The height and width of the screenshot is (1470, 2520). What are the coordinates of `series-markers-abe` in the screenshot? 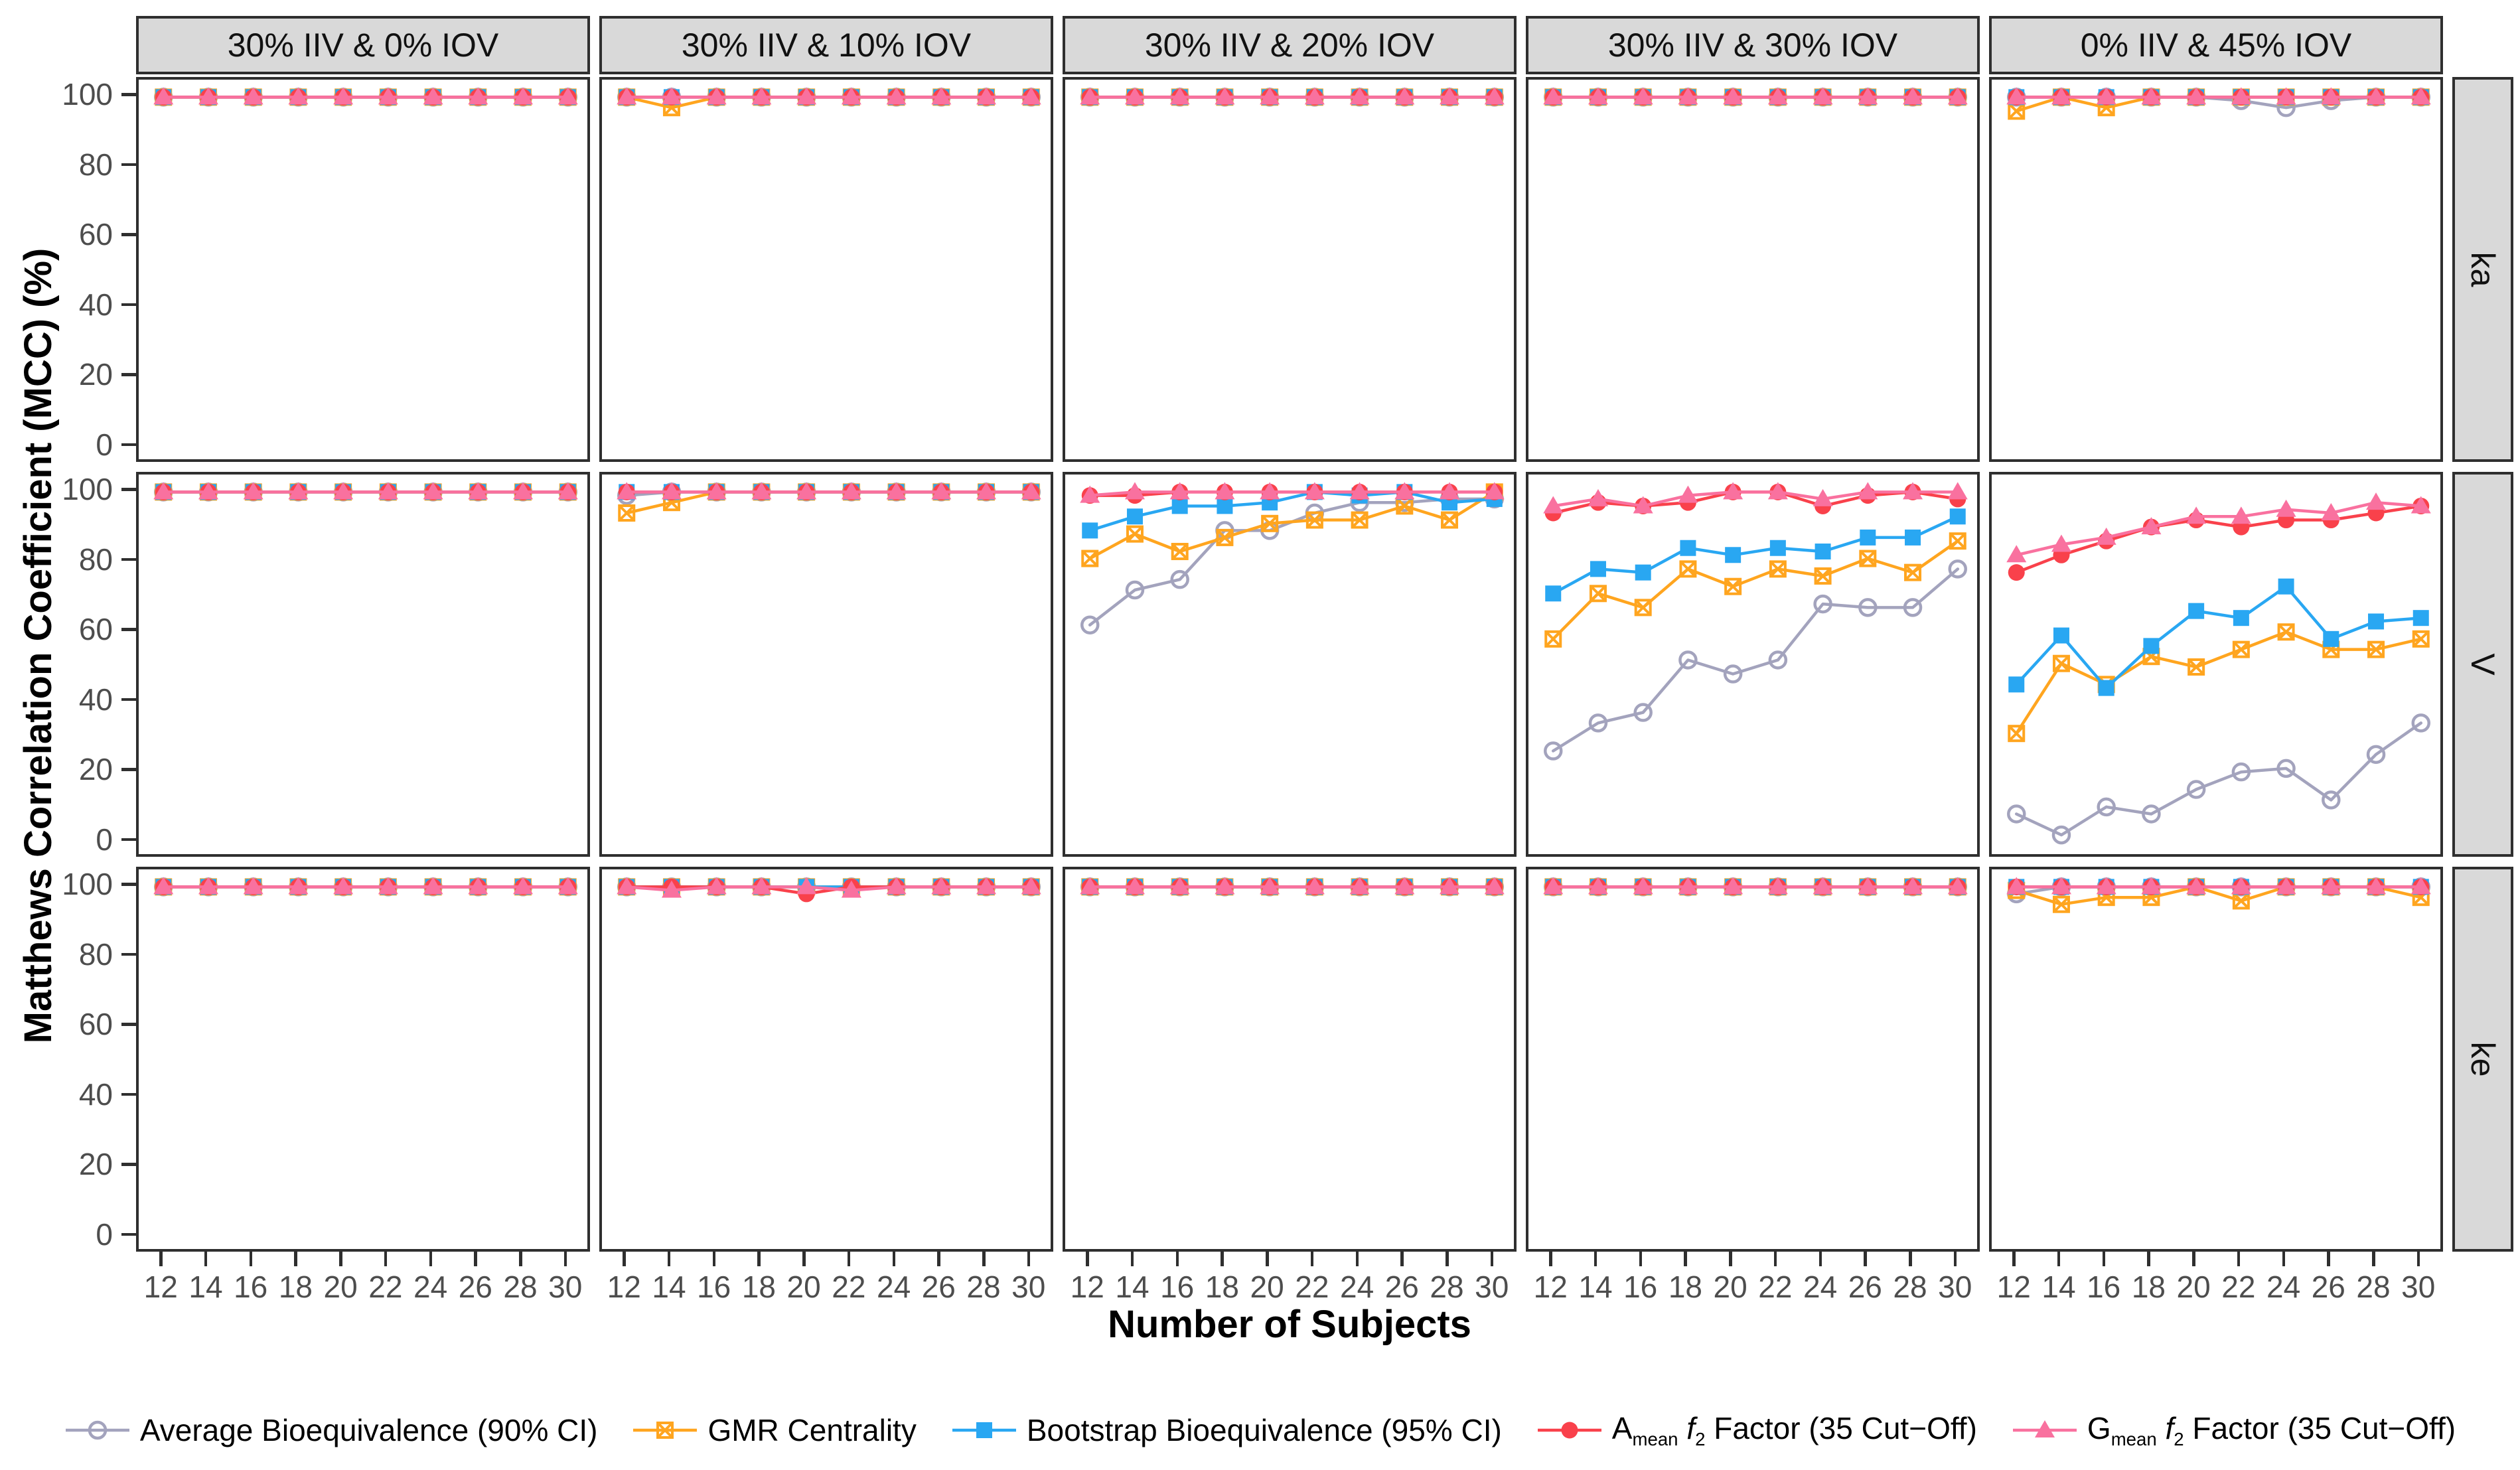 It's located at (2218, 779).